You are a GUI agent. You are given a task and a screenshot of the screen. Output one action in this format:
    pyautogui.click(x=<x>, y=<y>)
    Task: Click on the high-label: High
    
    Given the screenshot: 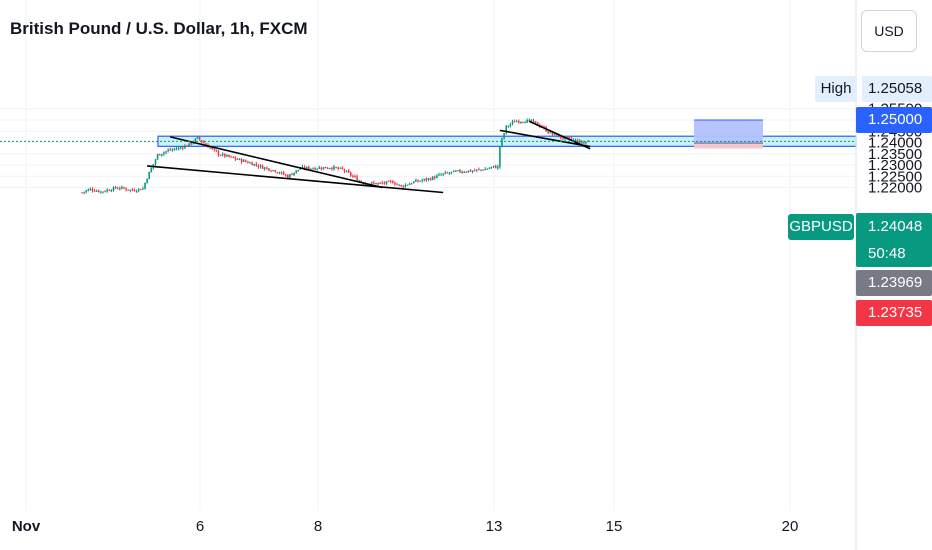 What is the action you would take?
    pyautogui.click(x=836, y=89)
    